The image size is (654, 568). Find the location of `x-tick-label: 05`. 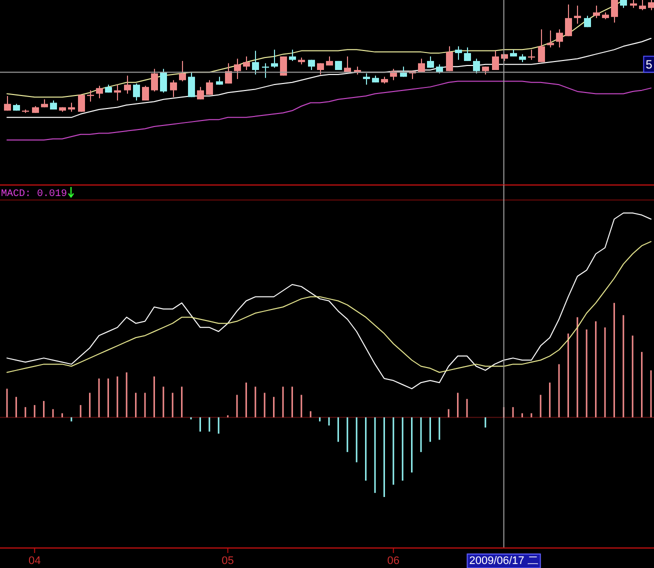

x-tick-label: 05 is located at coordinates (228, 561).